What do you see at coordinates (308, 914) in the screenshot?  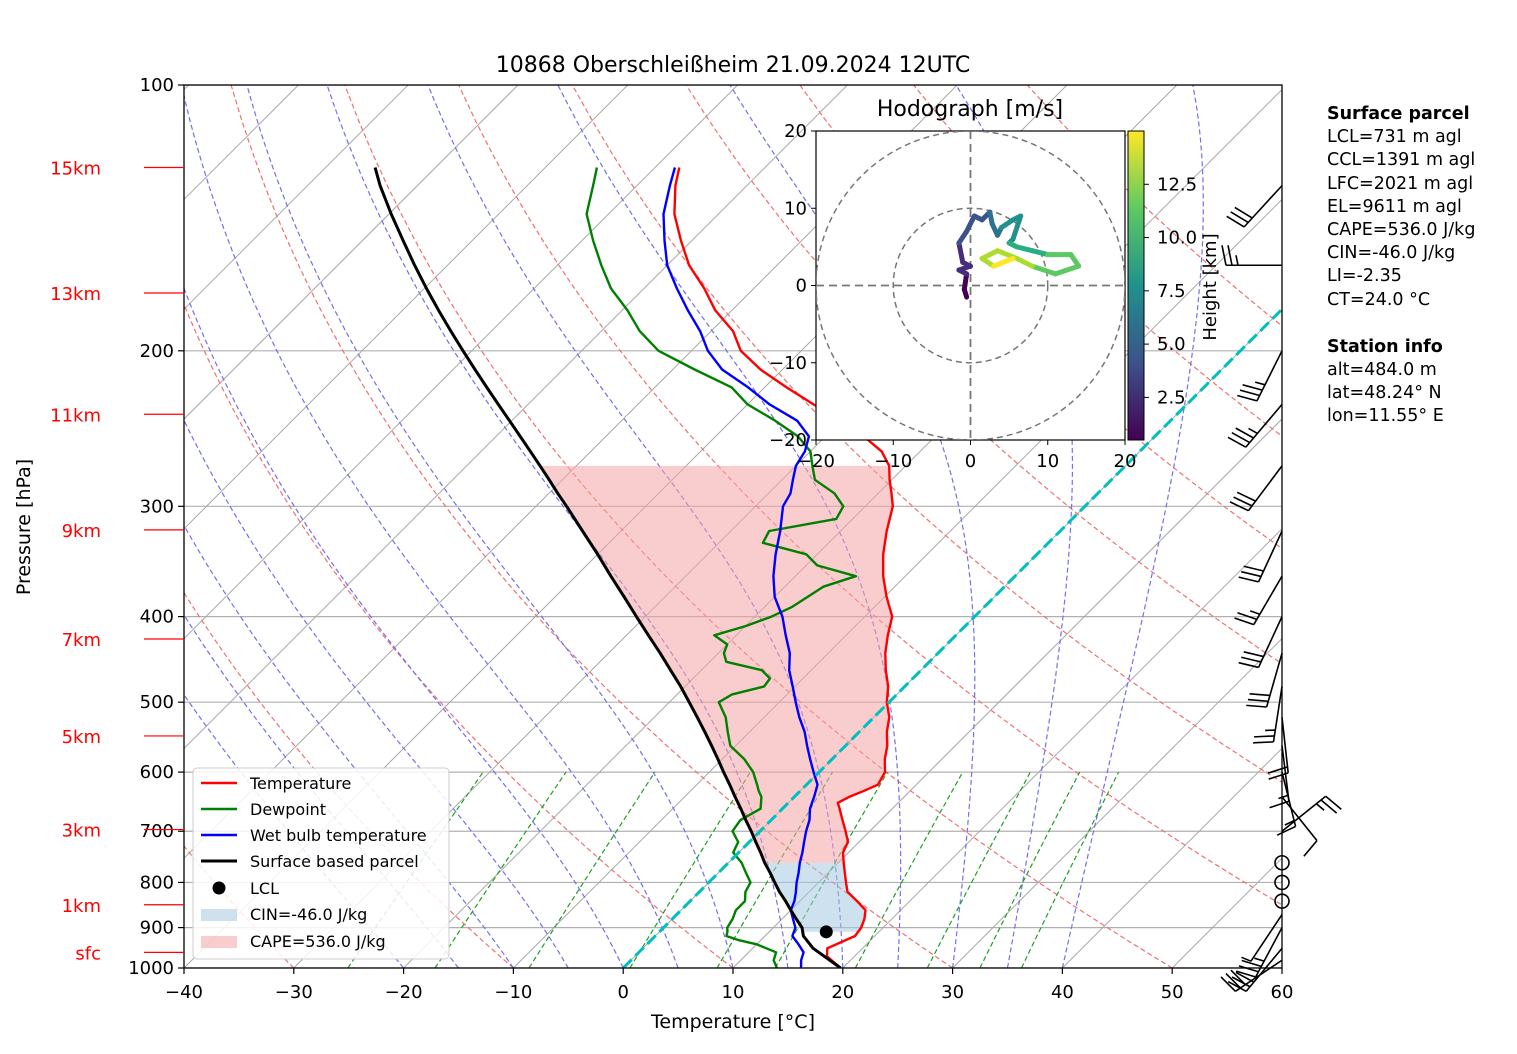 I see `legend-cin: CIN=-46.0 J/kg` at bounding box center [308, 914].